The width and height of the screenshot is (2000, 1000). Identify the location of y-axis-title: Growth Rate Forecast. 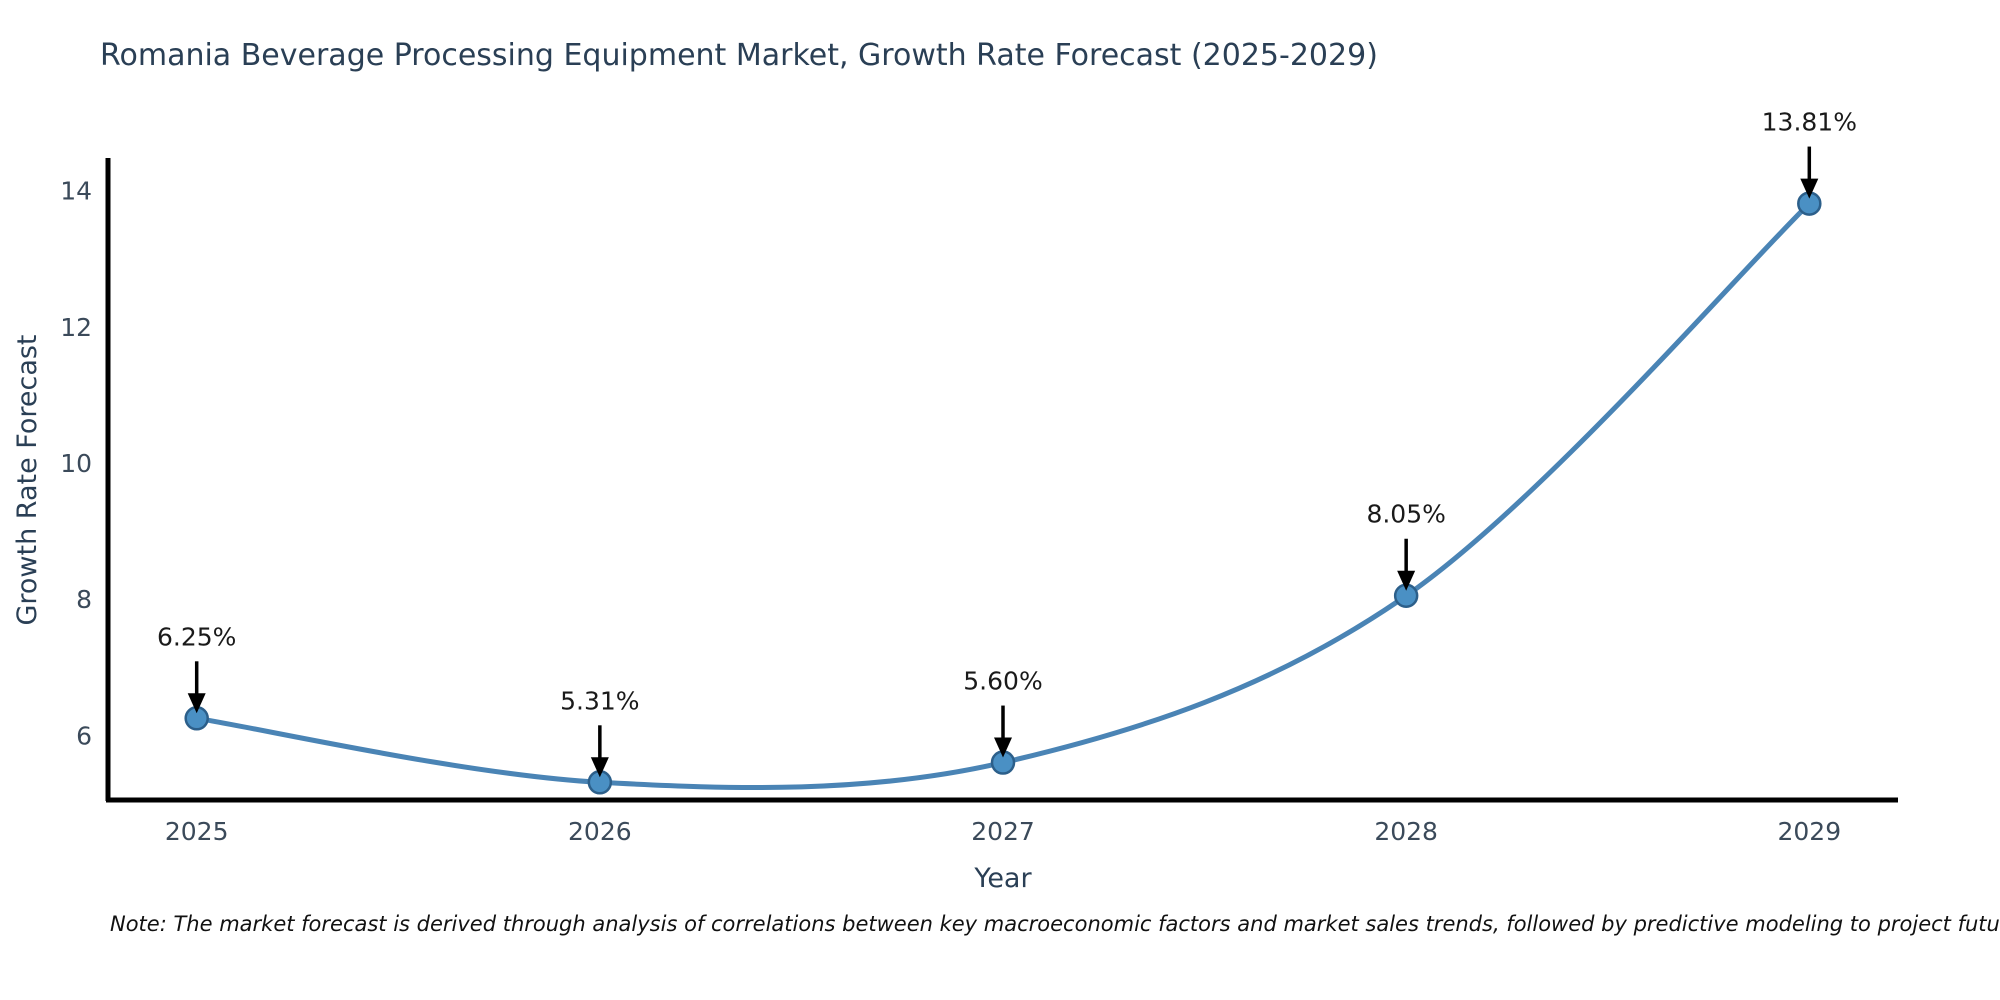
(27, 479).